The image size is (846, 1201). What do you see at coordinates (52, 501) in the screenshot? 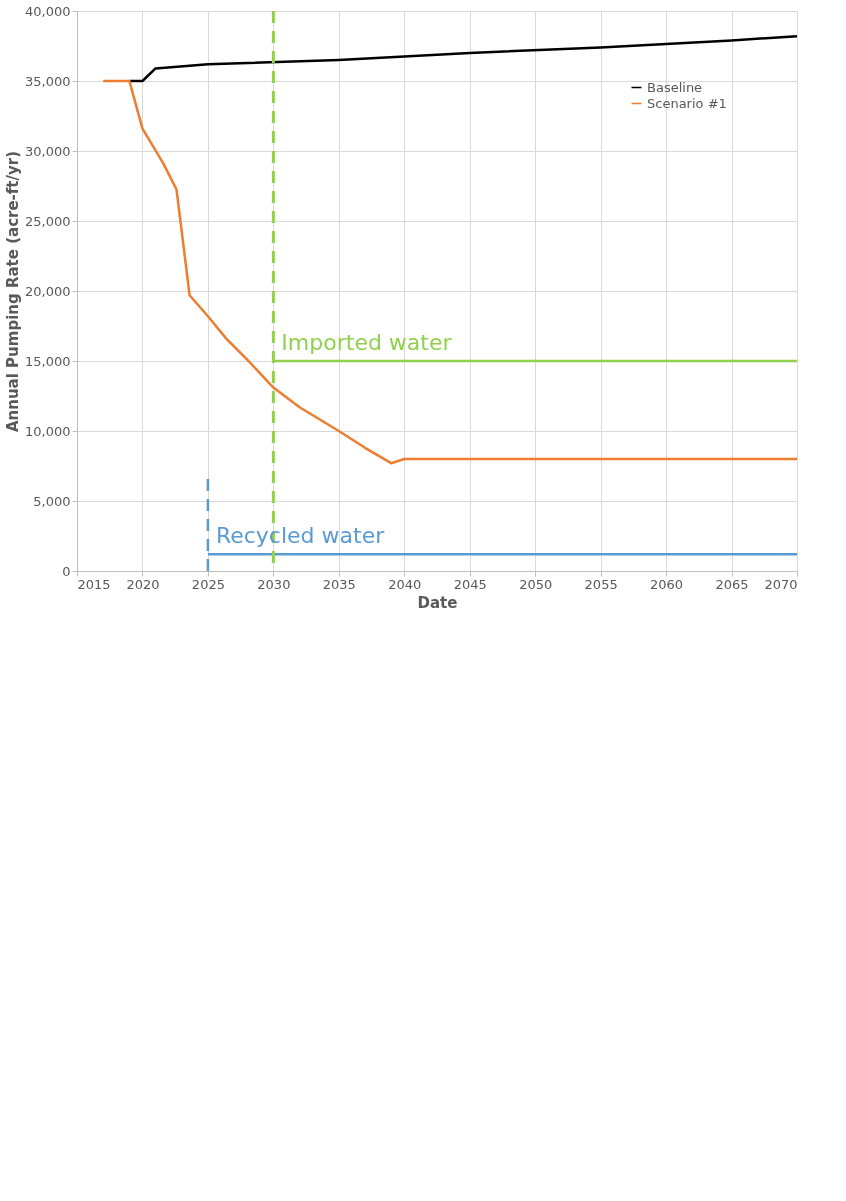
I see `y-tick-label: 5,000` at bounding box center [52, 501].